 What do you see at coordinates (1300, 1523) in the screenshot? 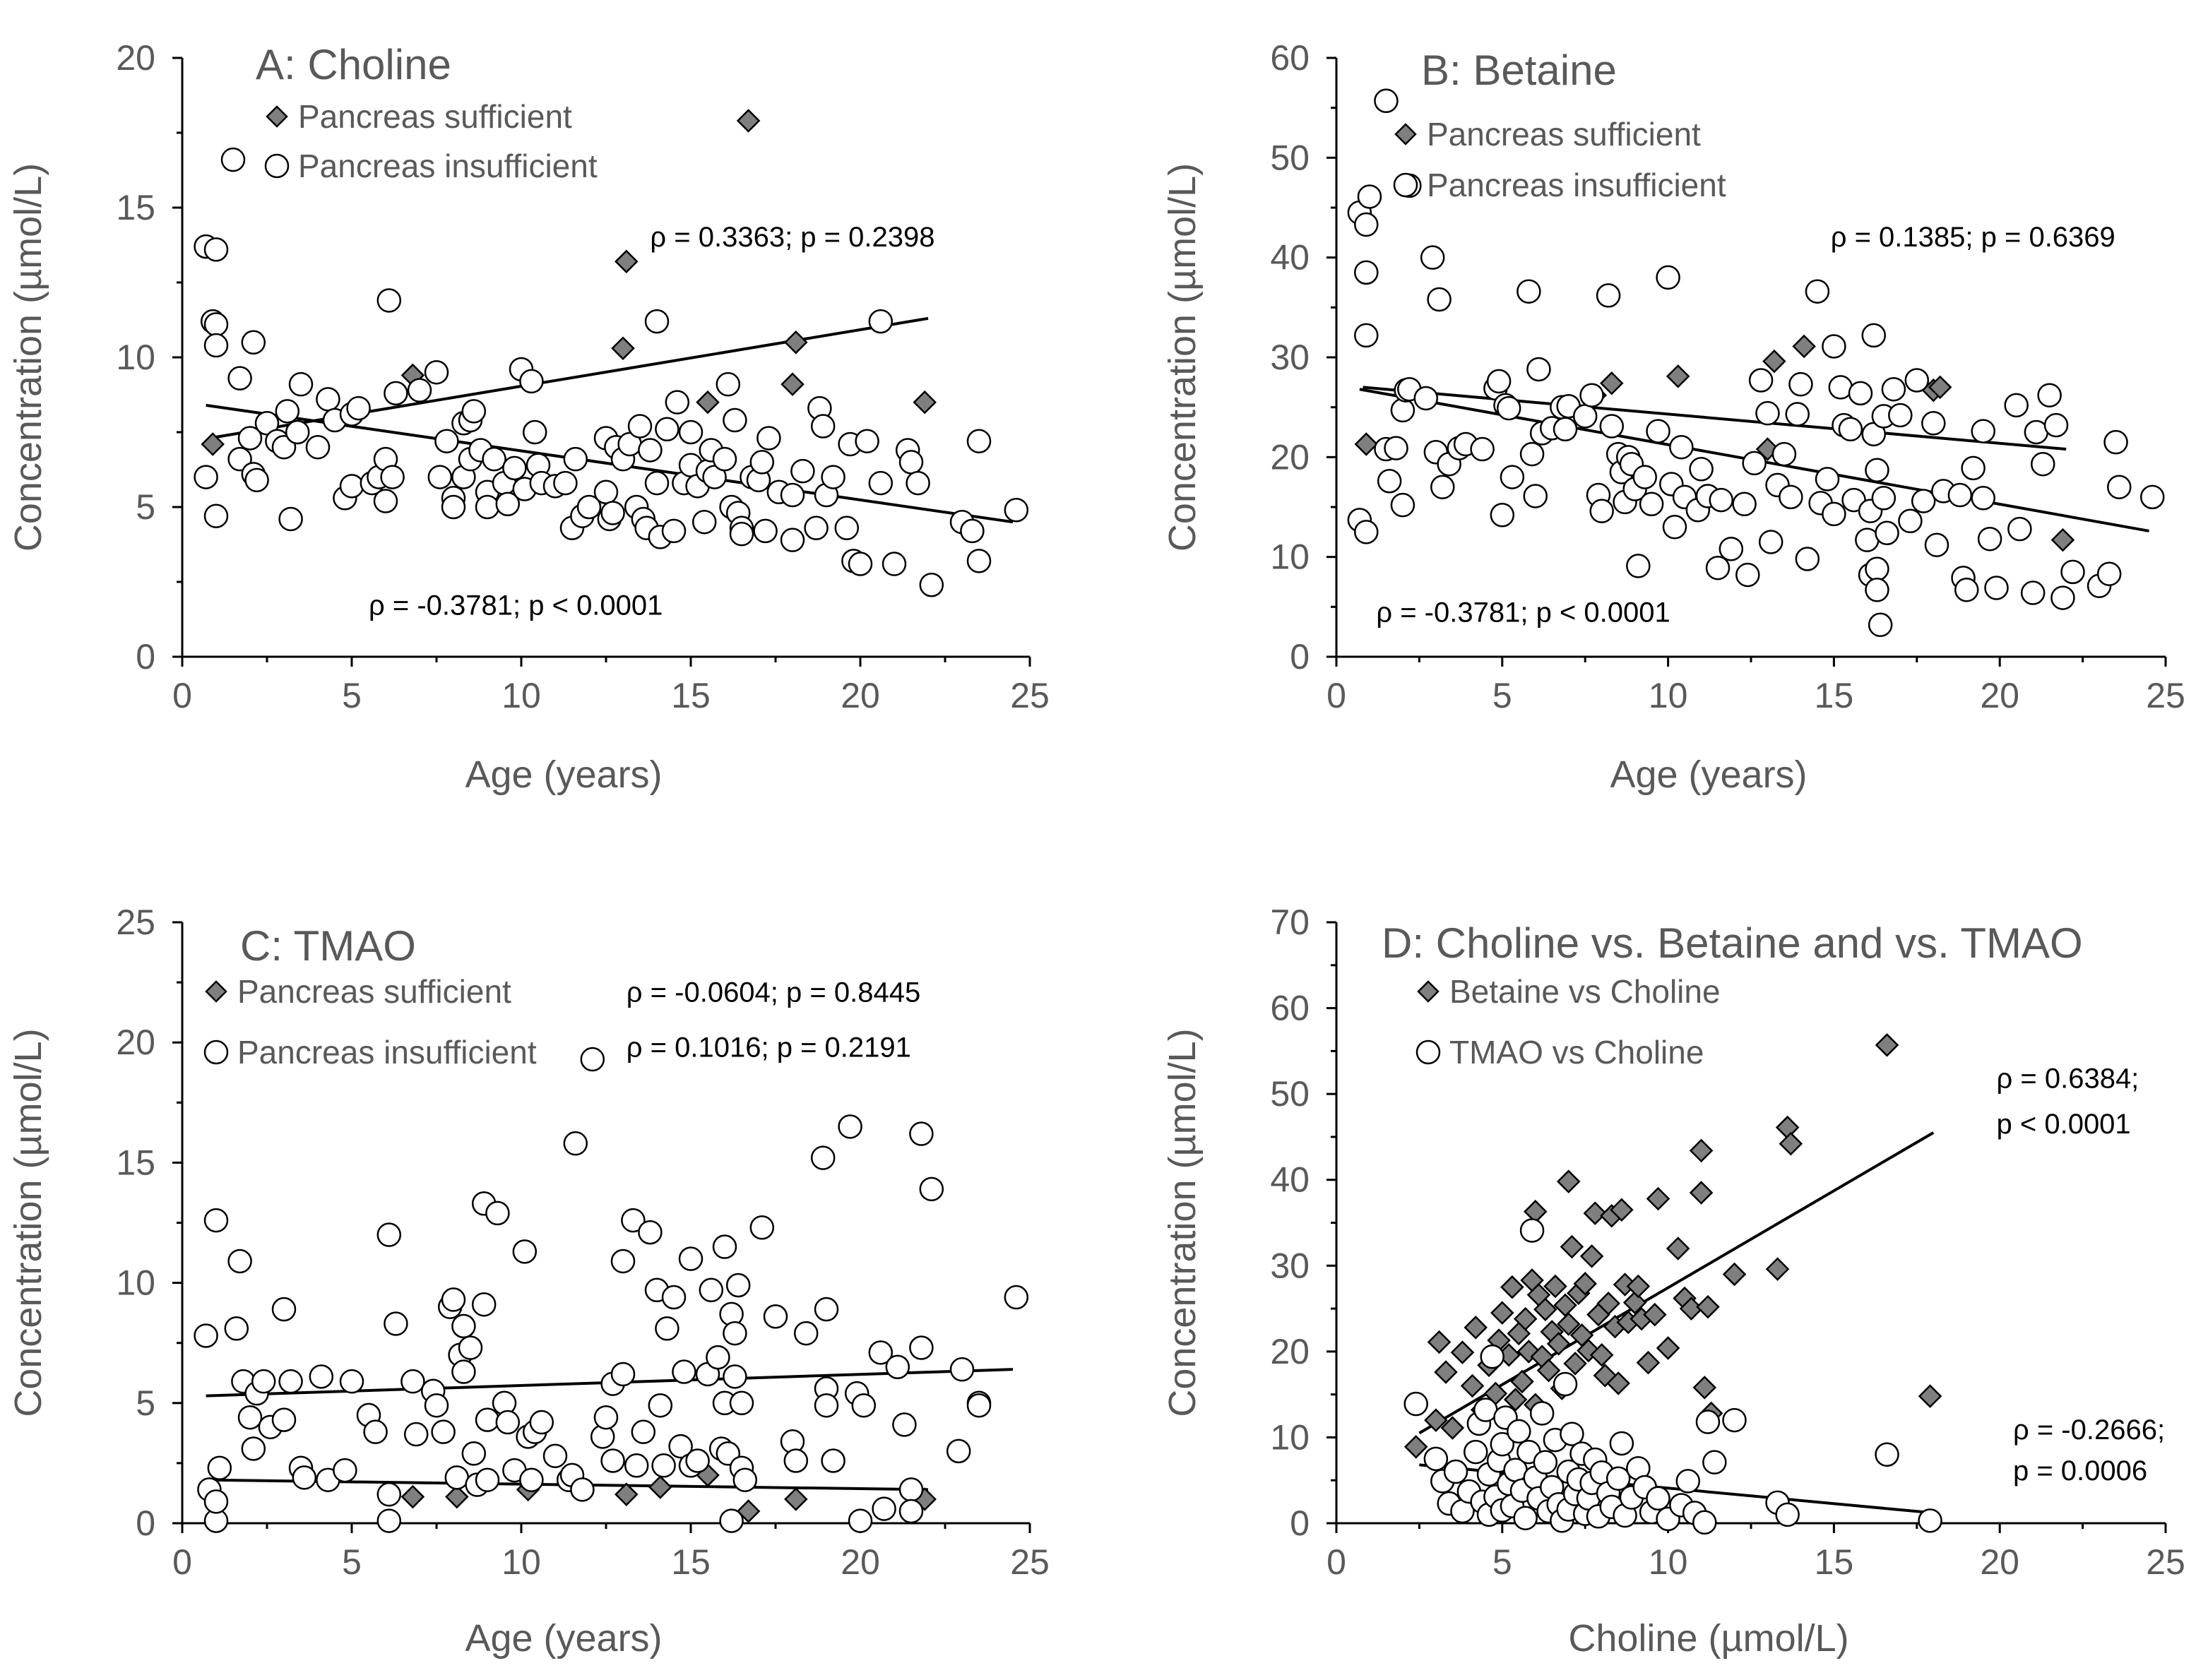
I see `y-tick-label: 0` at bounding box center [1300, 1523].